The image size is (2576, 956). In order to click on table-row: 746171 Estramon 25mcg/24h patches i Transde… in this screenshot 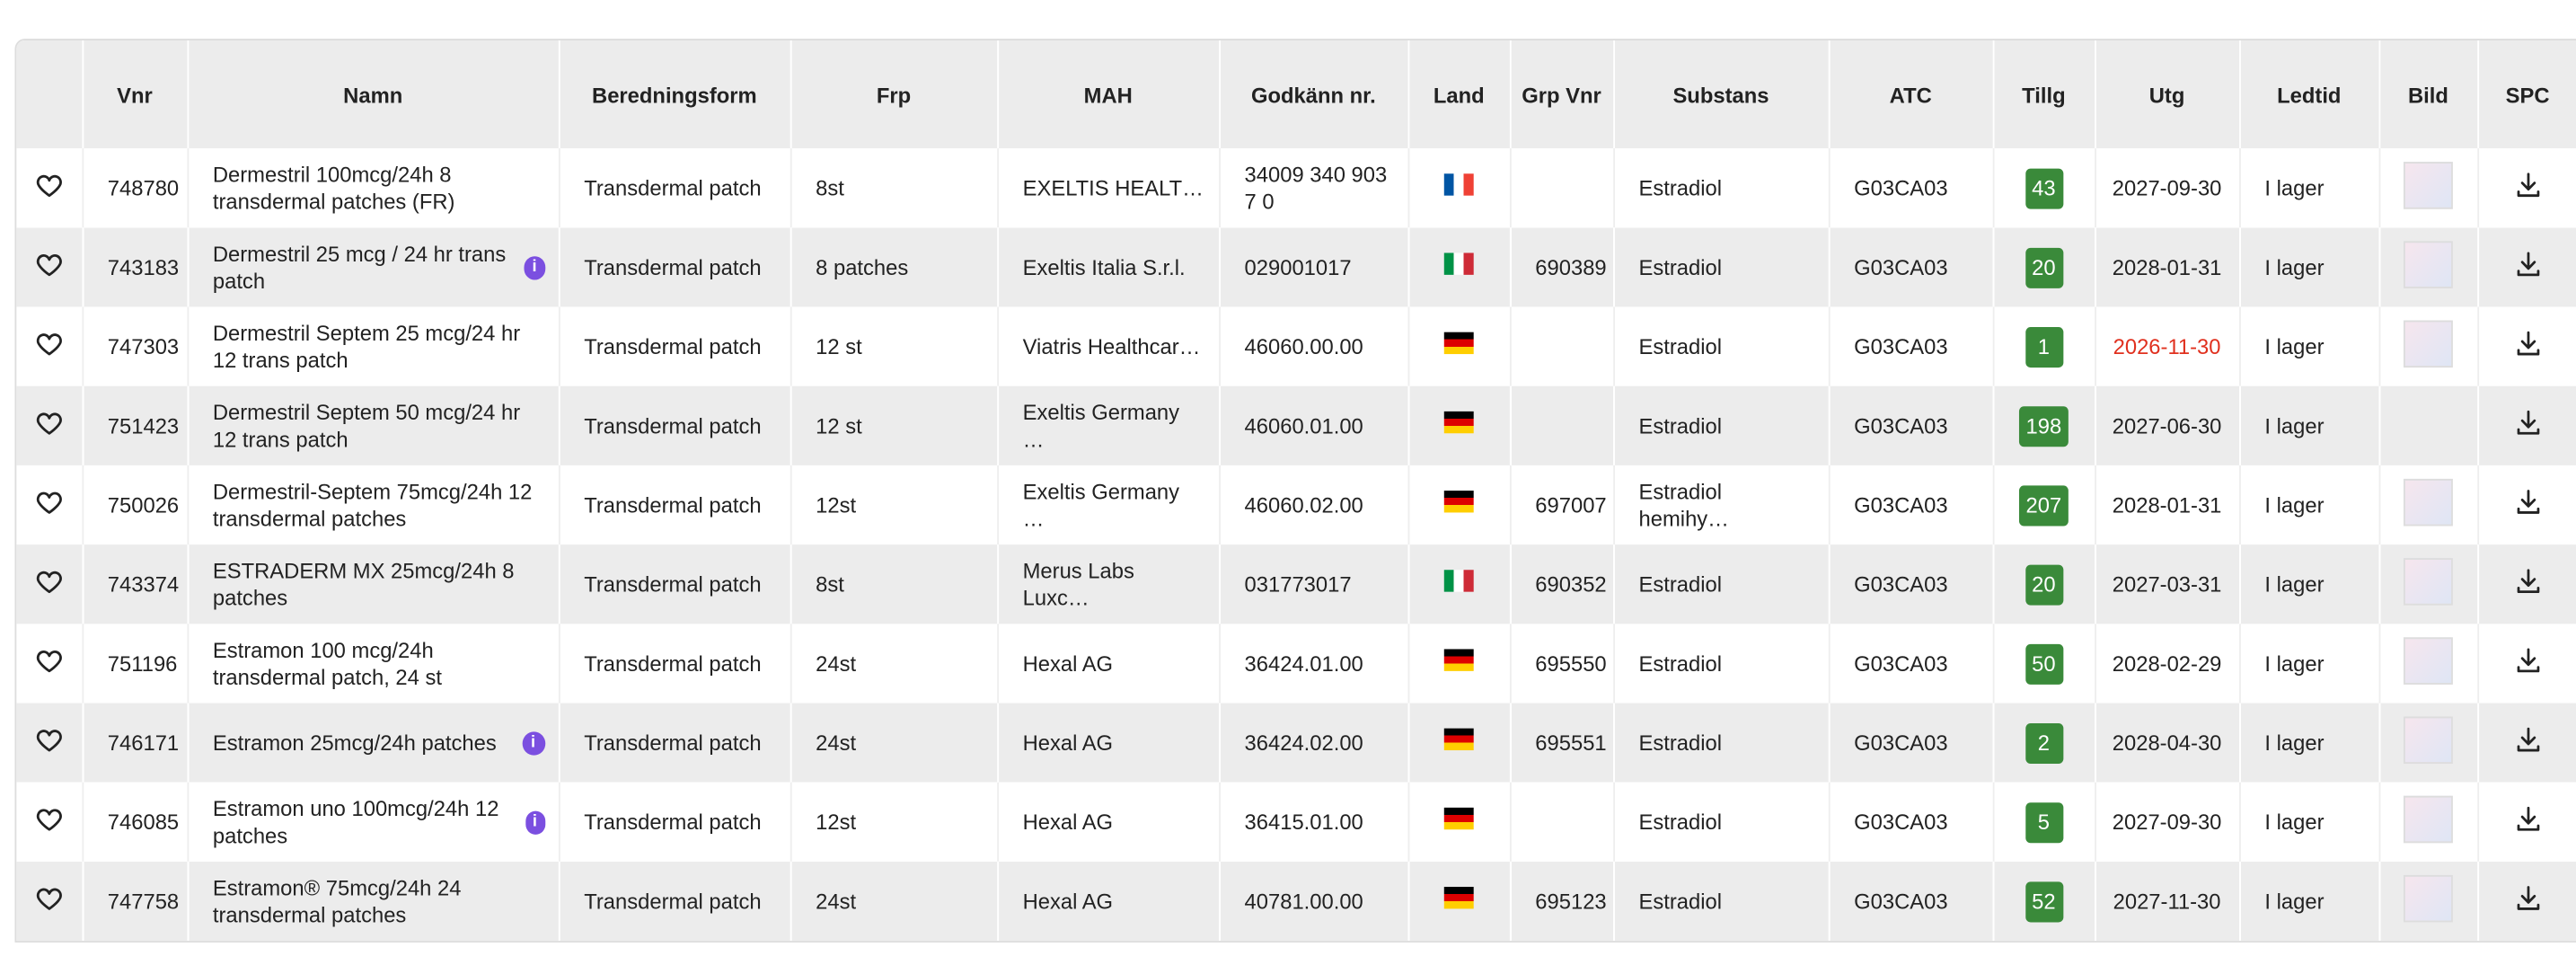, I will do `click(1296, 743)`.